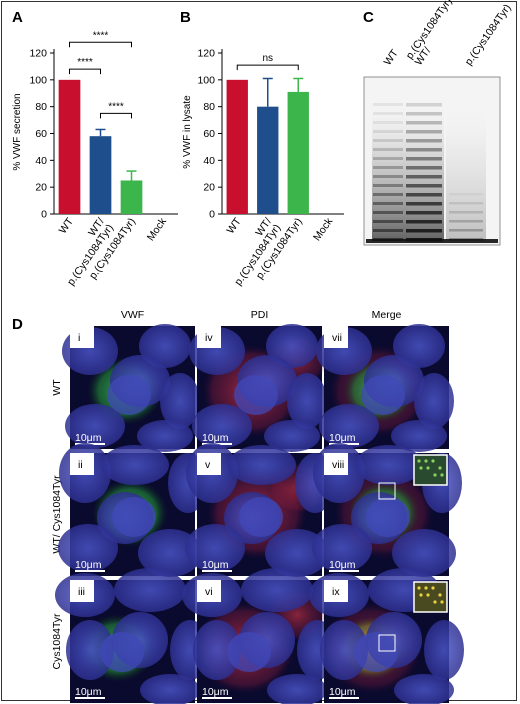 This screenshot has width=520, height=704. I want to click on panel-numeral: vii, so click(337, 338).